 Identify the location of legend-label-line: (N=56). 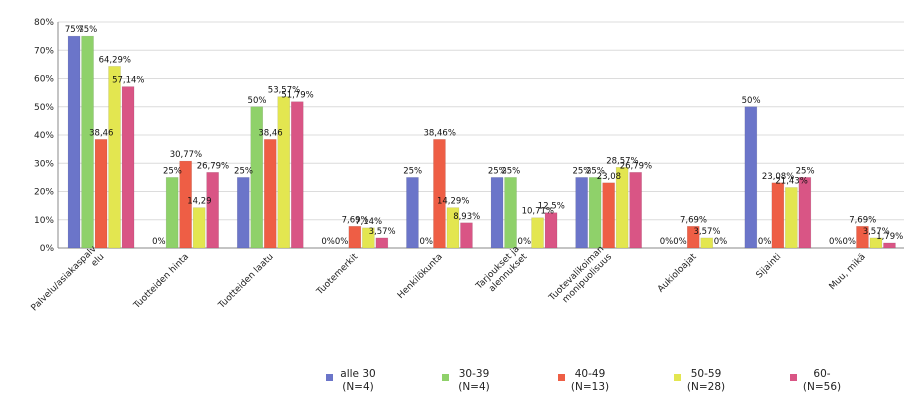
(822, 387).